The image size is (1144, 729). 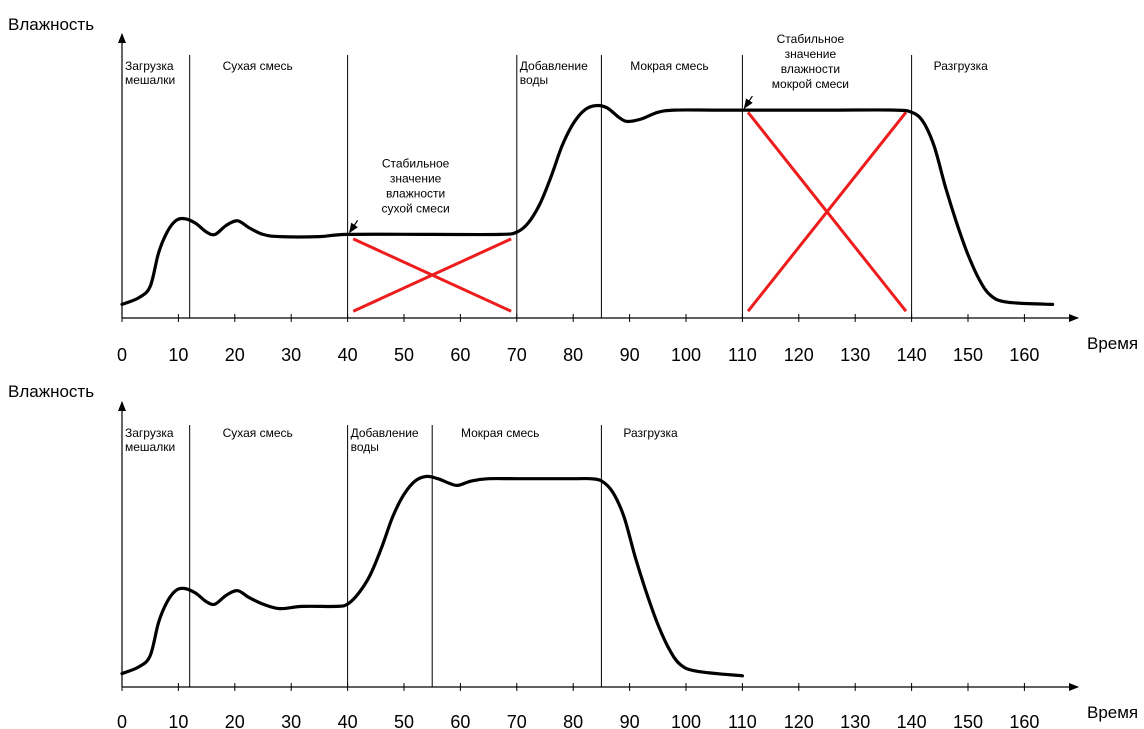 I want to click on annotation-text: Стабильное значение влажности сухой смеси, so click(x=415, y=185).